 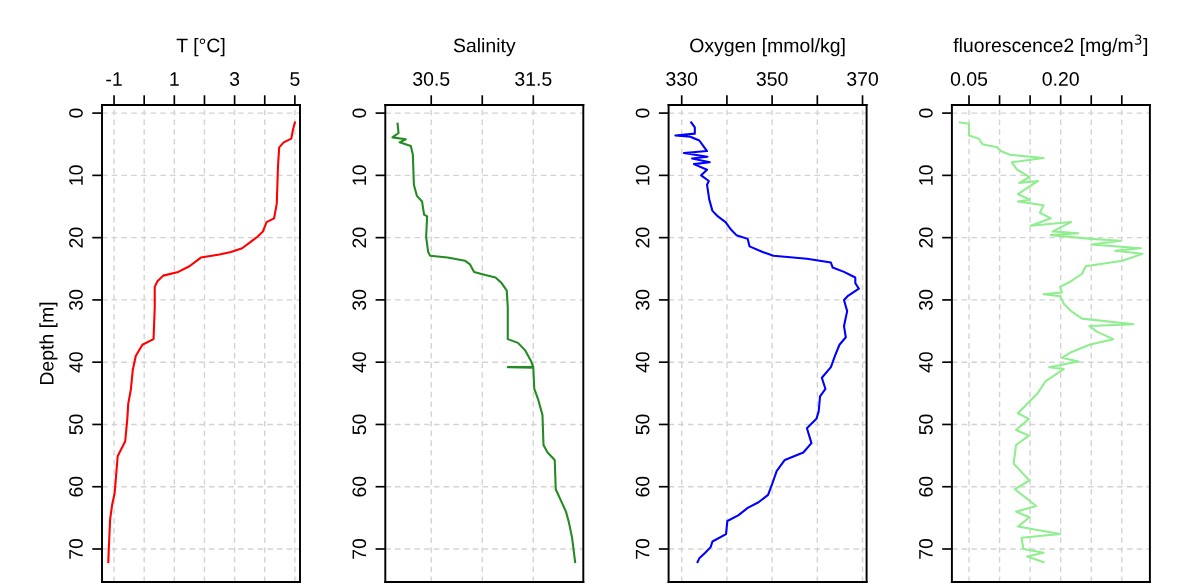 What do you see at coordinates (114, 79) in the screenshot?
I see `x-tick-label: -1` at bounding box center [114, 79].